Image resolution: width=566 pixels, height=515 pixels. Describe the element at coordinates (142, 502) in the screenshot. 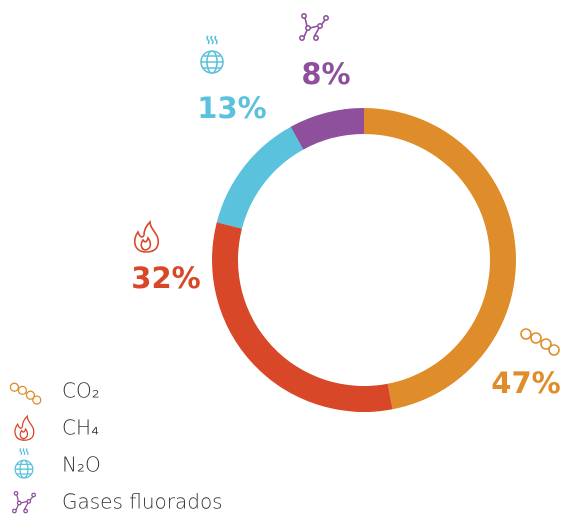

I see `legend-label: Gases fluorados` at that location.